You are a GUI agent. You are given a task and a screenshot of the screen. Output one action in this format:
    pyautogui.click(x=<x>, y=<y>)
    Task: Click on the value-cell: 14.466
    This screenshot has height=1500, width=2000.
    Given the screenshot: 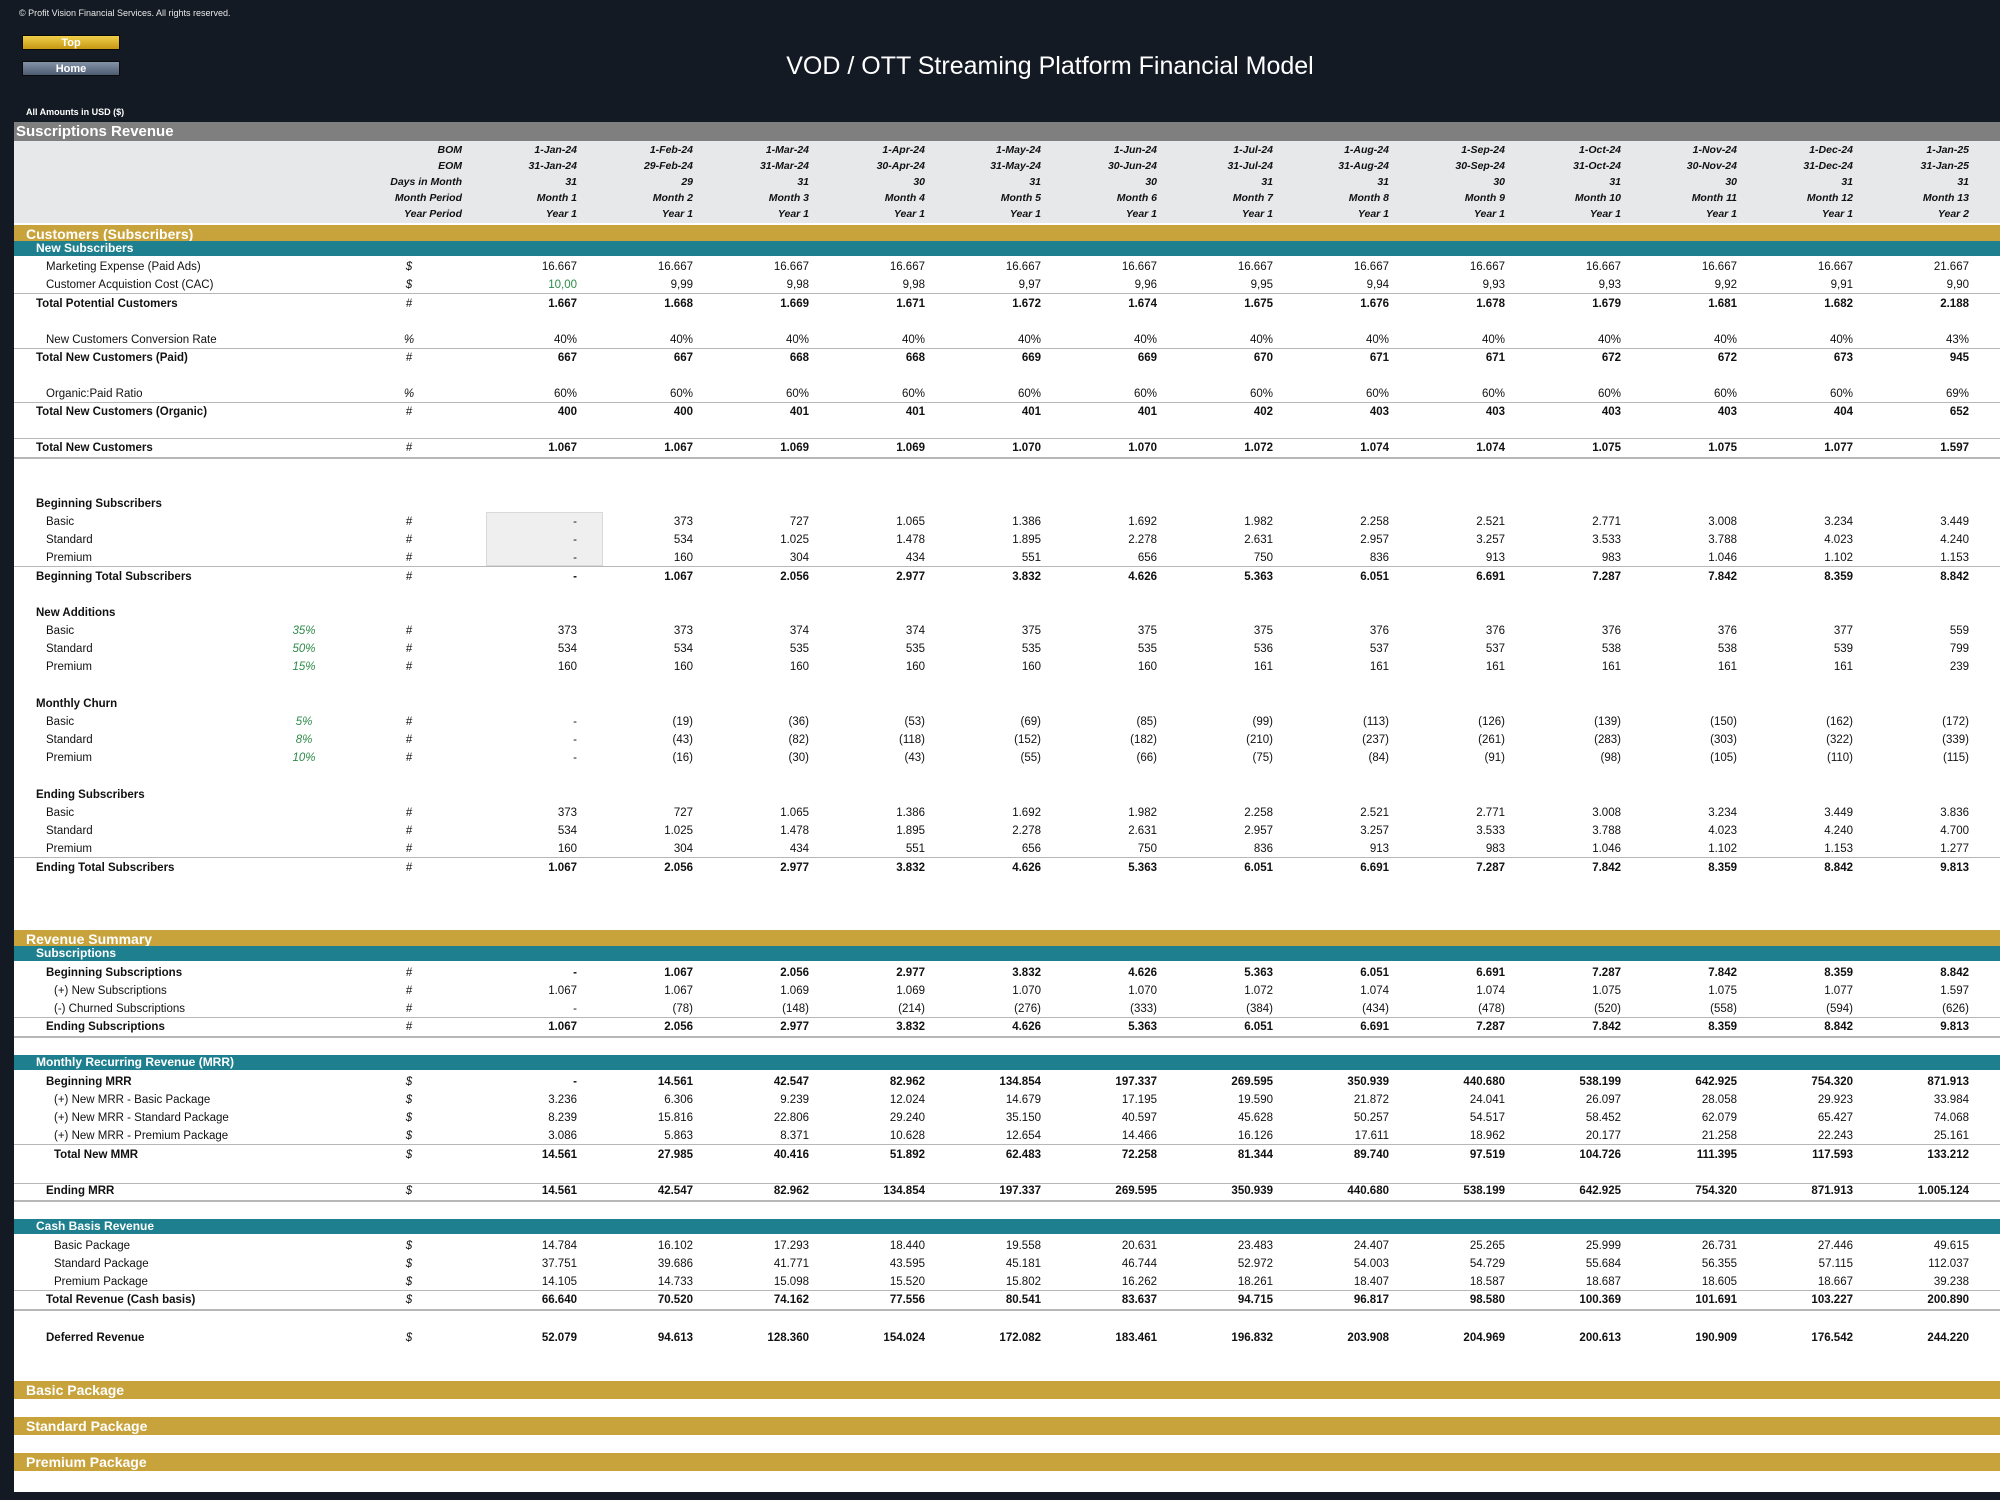 What is the action you would take?
    pyautogui.click(x=1139, y=1136)
    